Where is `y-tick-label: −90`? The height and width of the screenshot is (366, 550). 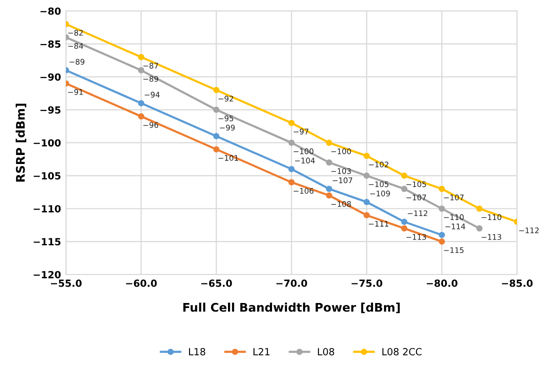 y-tick-label: −90 is located at coordinates (50, 77).